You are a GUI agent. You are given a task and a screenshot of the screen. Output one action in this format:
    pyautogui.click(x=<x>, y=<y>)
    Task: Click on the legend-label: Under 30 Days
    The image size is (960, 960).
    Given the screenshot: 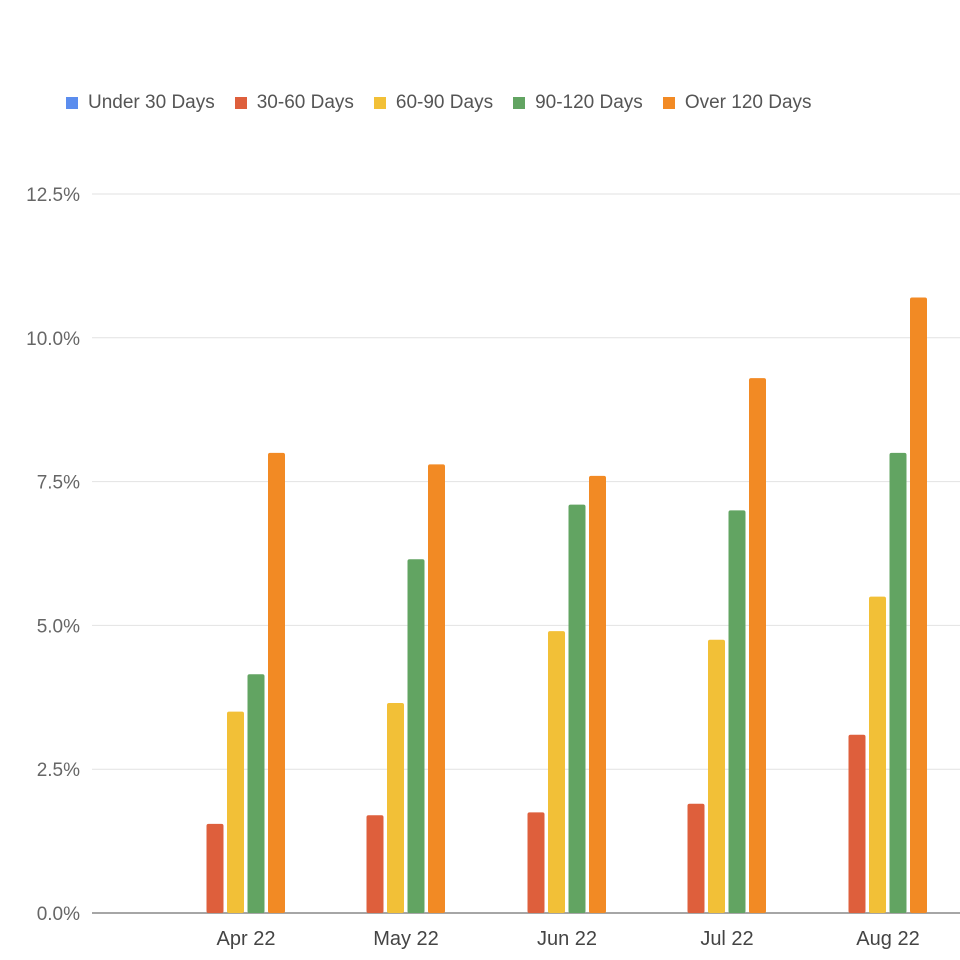 What is the action you would take?
    pyautogui.click(x=151, y=102)
    